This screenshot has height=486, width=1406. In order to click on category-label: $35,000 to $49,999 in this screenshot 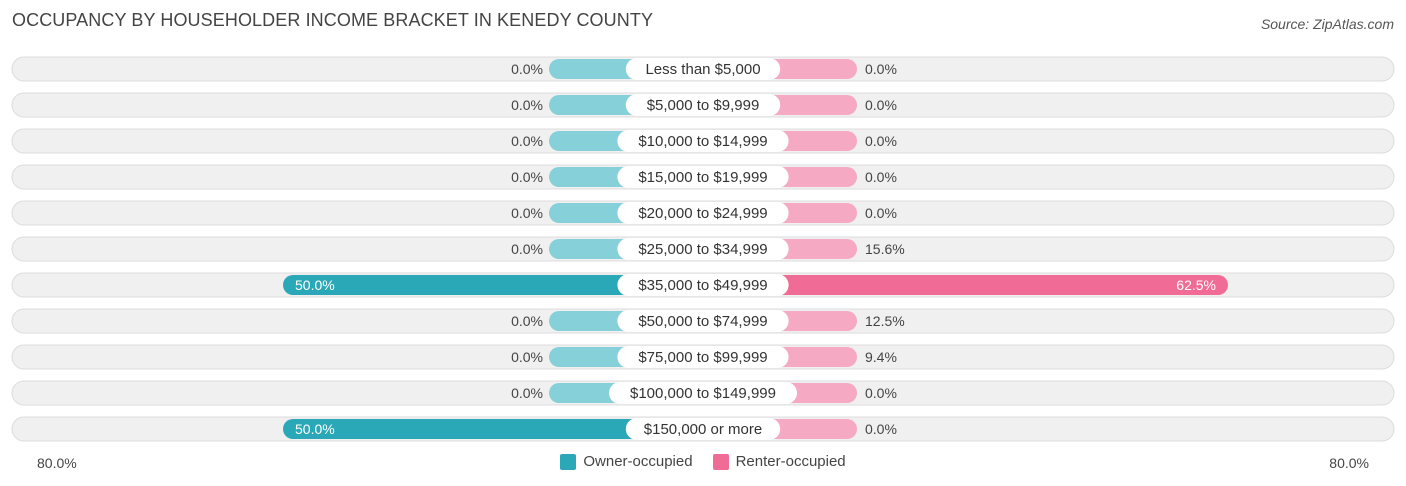, I will do `click(702, 285)`.